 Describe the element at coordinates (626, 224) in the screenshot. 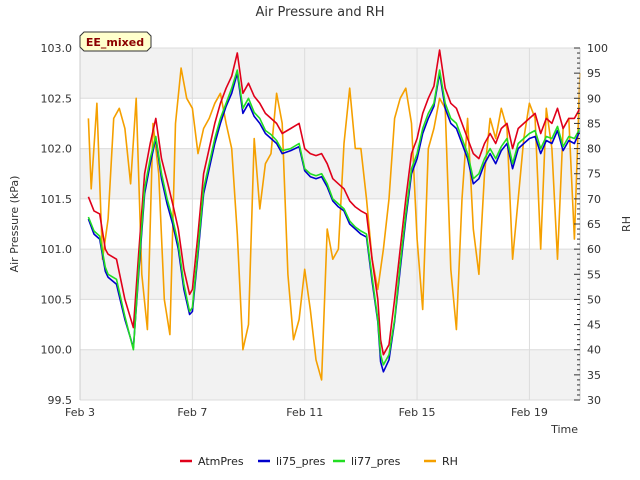

I see `right-axis-label: RH` at that location.